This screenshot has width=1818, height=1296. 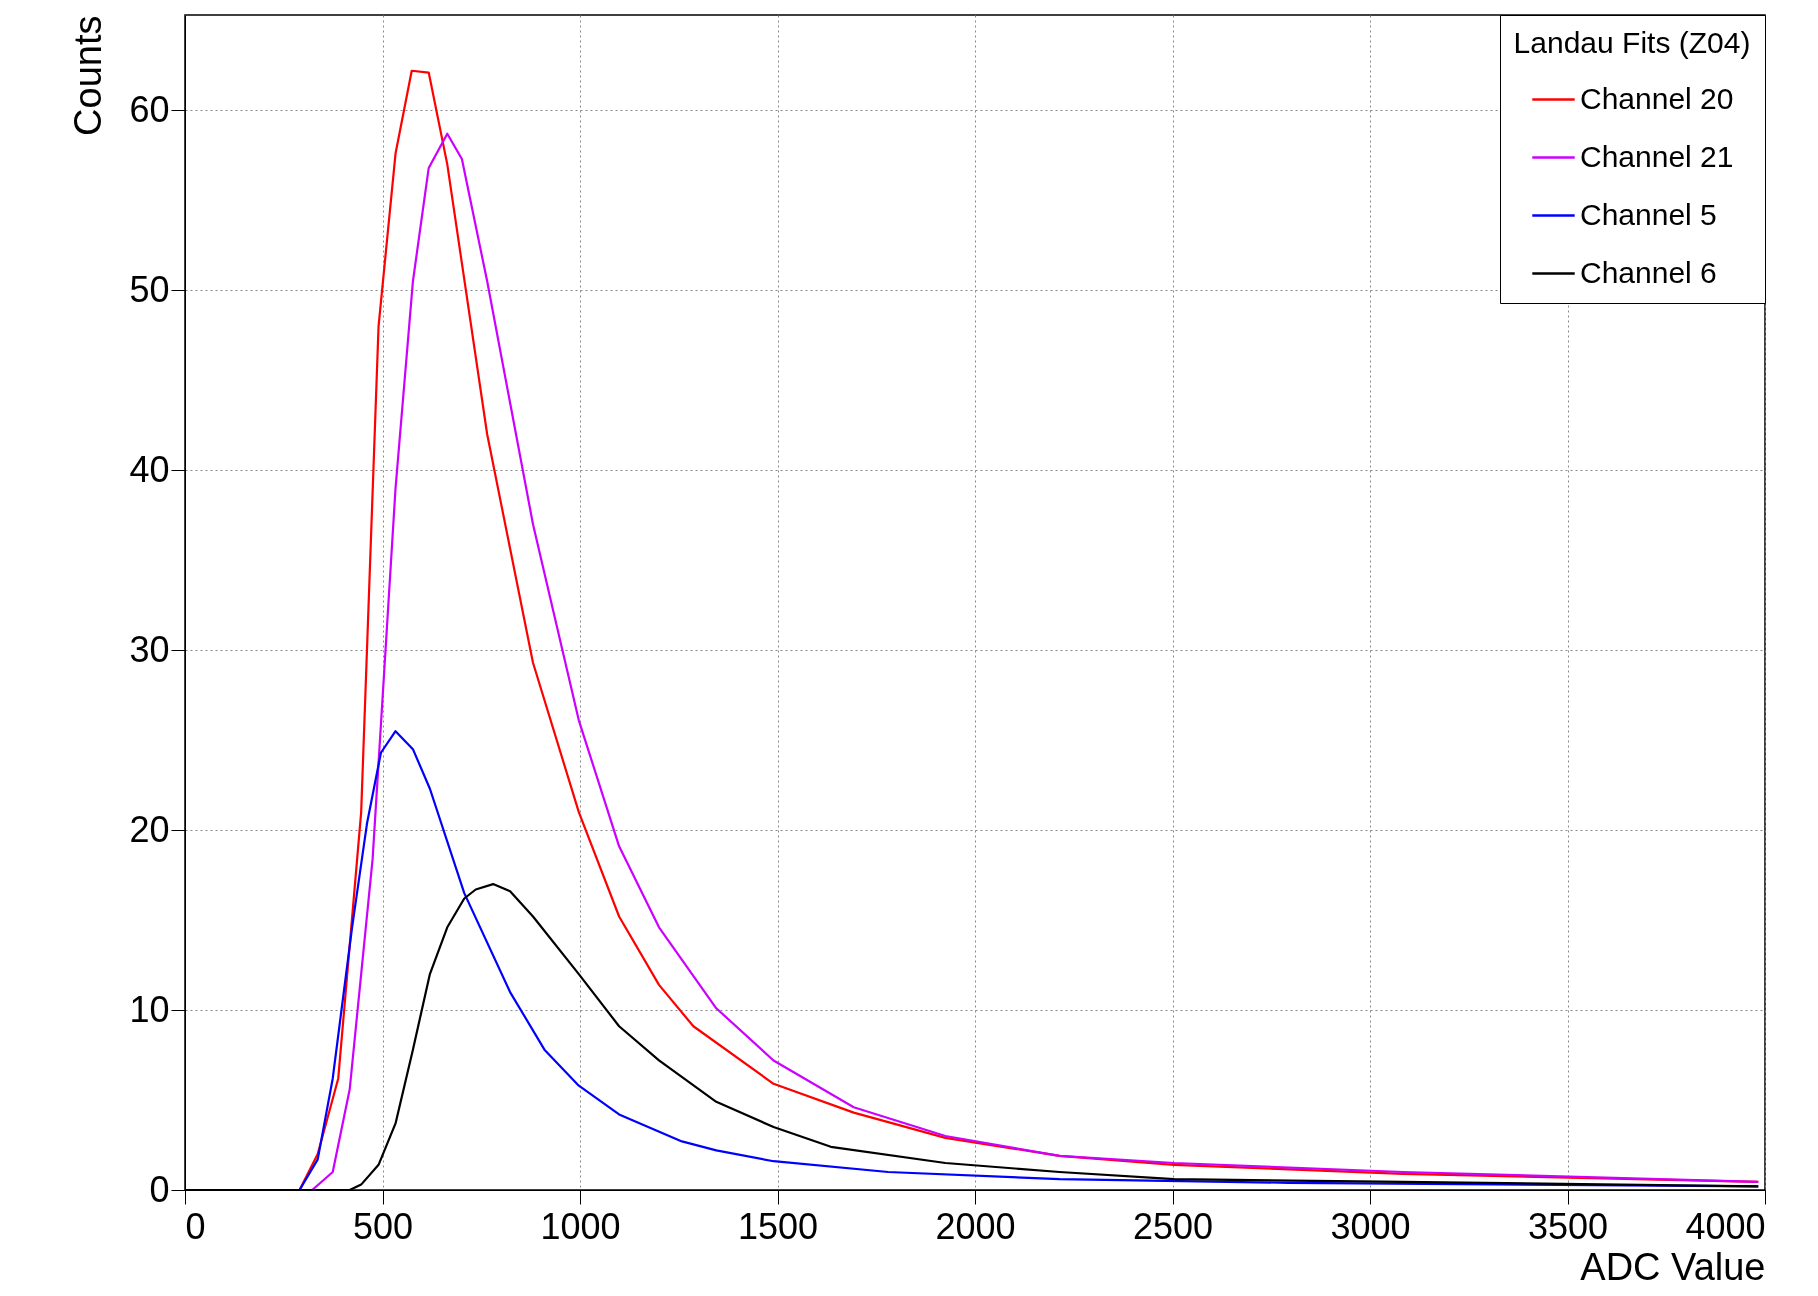 What do you see at coordinates (1657, 156) in the screenshot?
I see `legend-label: Channel 21` at bounding box center [1657, 156].